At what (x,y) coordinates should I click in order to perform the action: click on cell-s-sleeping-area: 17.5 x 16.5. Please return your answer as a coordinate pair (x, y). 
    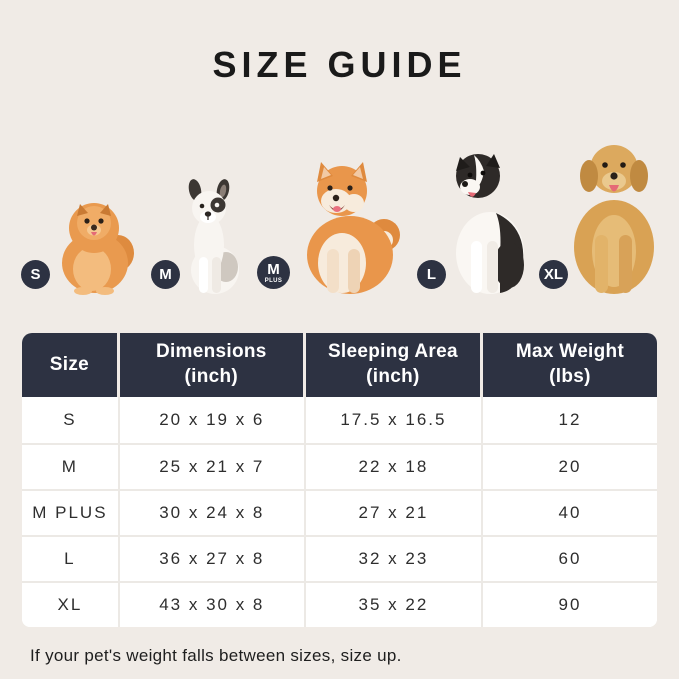
    Looking at the image, I should click on (394, 420).